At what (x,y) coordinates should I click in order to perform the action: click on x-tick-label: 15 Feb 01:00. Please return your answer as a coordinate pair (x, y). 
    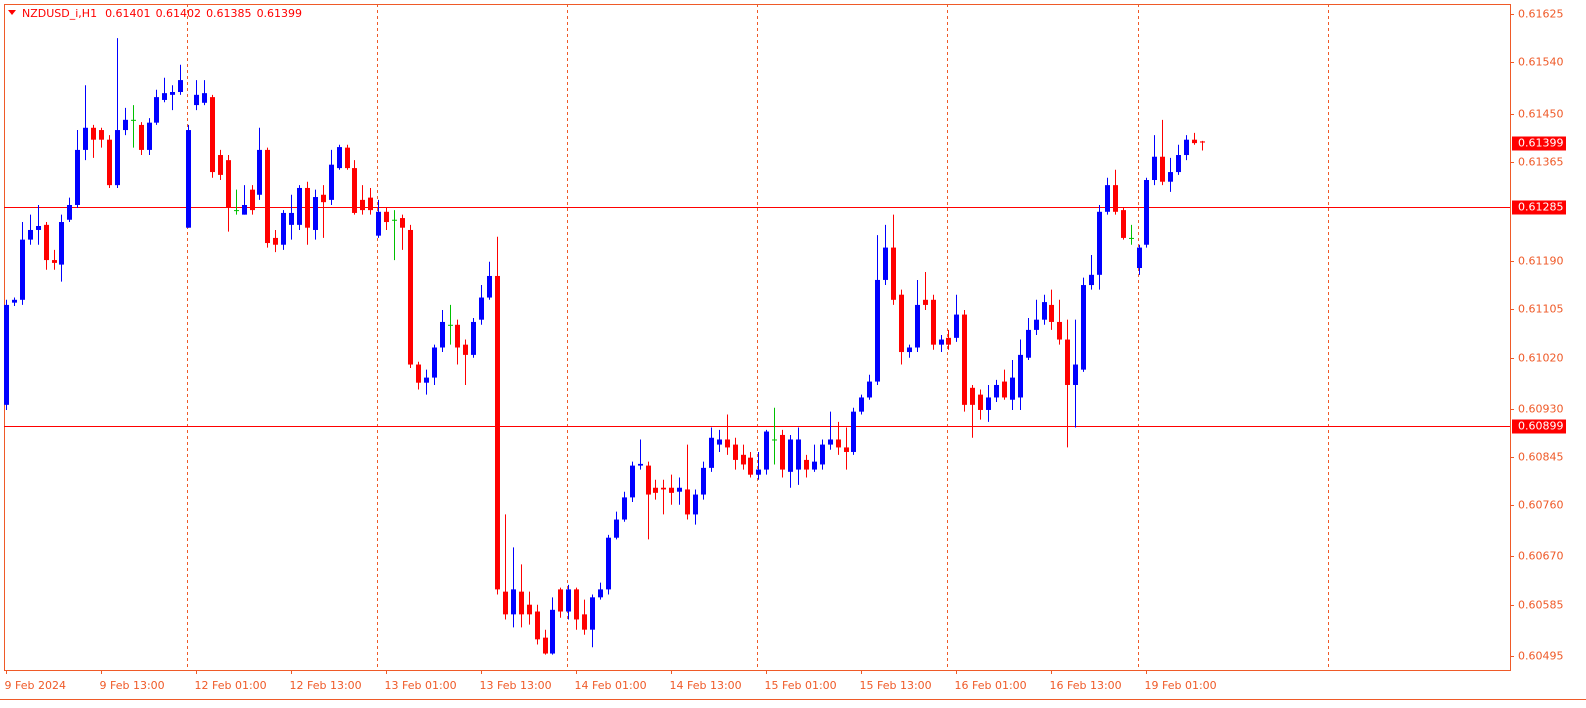
    Looking at the image, I should click on (801, 685).